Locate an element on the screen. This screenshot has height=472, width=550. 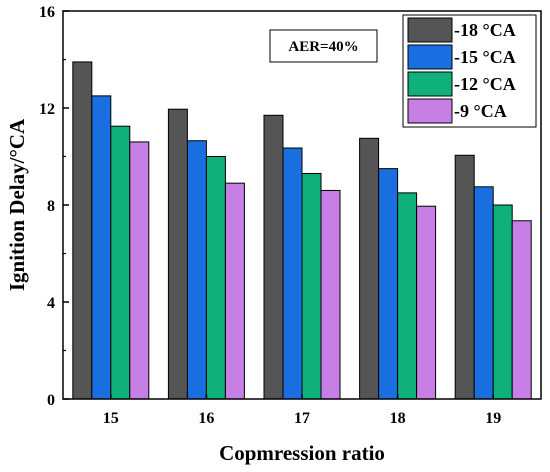
y-axis: 0 4 8 12 16 is located at coordinates (54, 206).